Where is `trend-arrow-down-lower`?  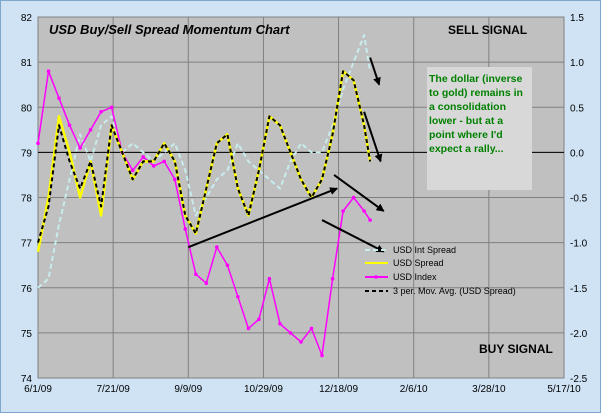 trend-arrow-down-lower is located at coordinates (353, 236).